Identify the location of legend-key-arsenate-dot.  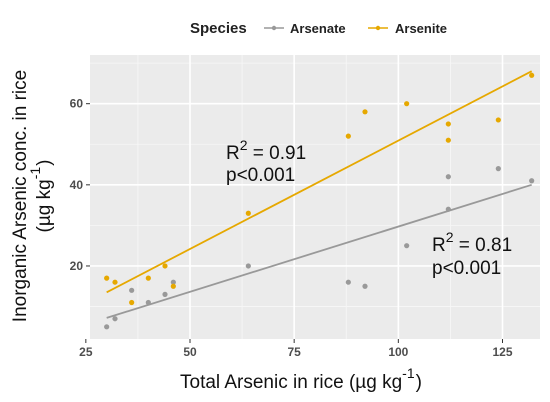
(274, 28).